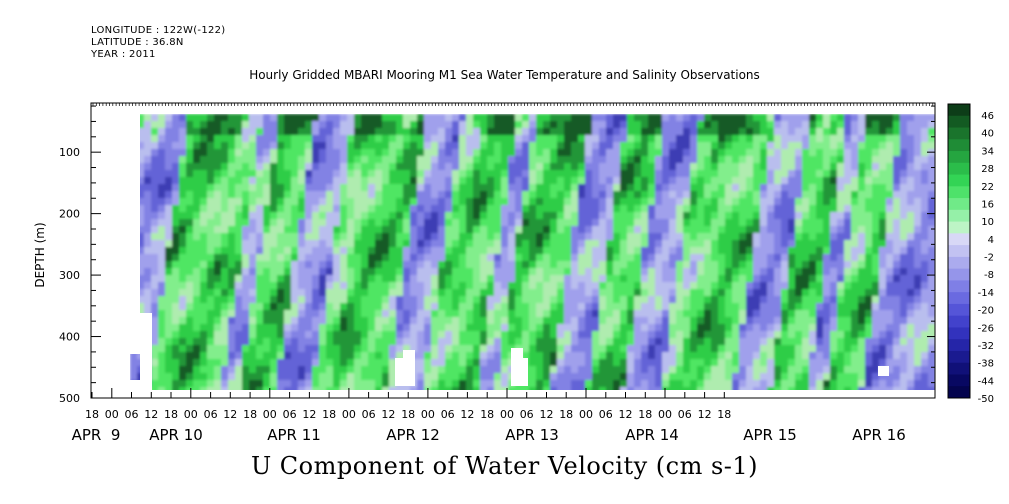 The width and height of the screenshot is (1009, 504). Describe the element at coordinates (606, 414) in the screenshot. I see `x-hour-label: 06` at that location.